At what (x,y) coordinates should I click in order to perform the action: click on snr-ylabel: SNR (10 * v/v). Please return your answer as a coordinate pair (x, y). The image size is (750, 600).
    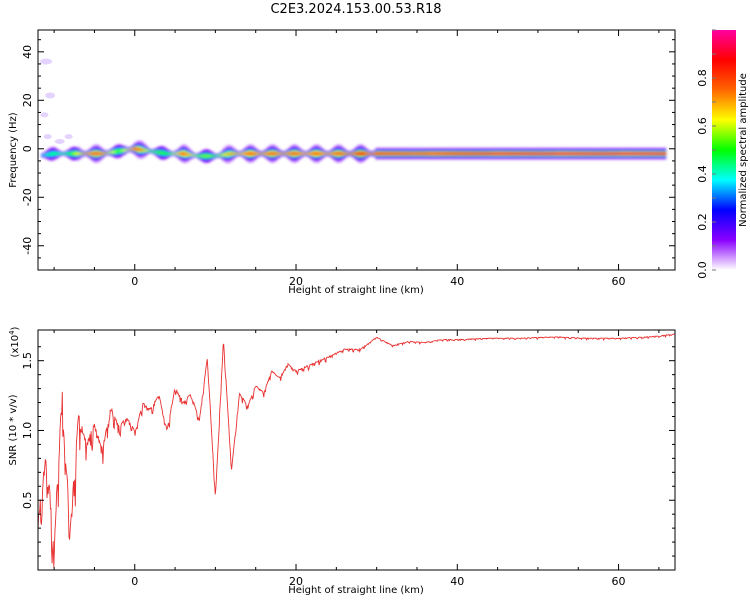
    Looking at the image, I should click on (13, 429).